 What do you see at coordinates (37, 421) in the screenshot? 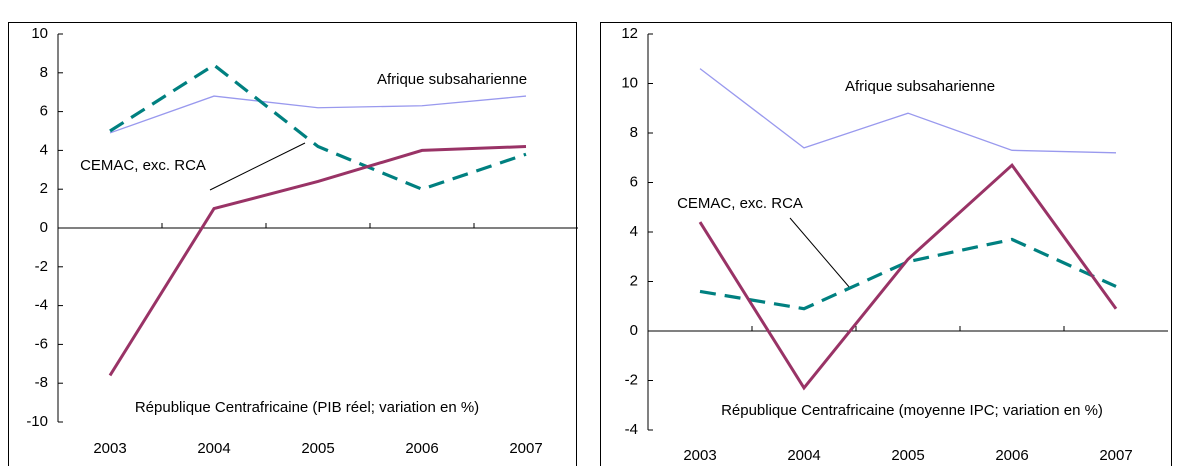
I see `y-tick-label: -10` at bounding box center [37, 421].